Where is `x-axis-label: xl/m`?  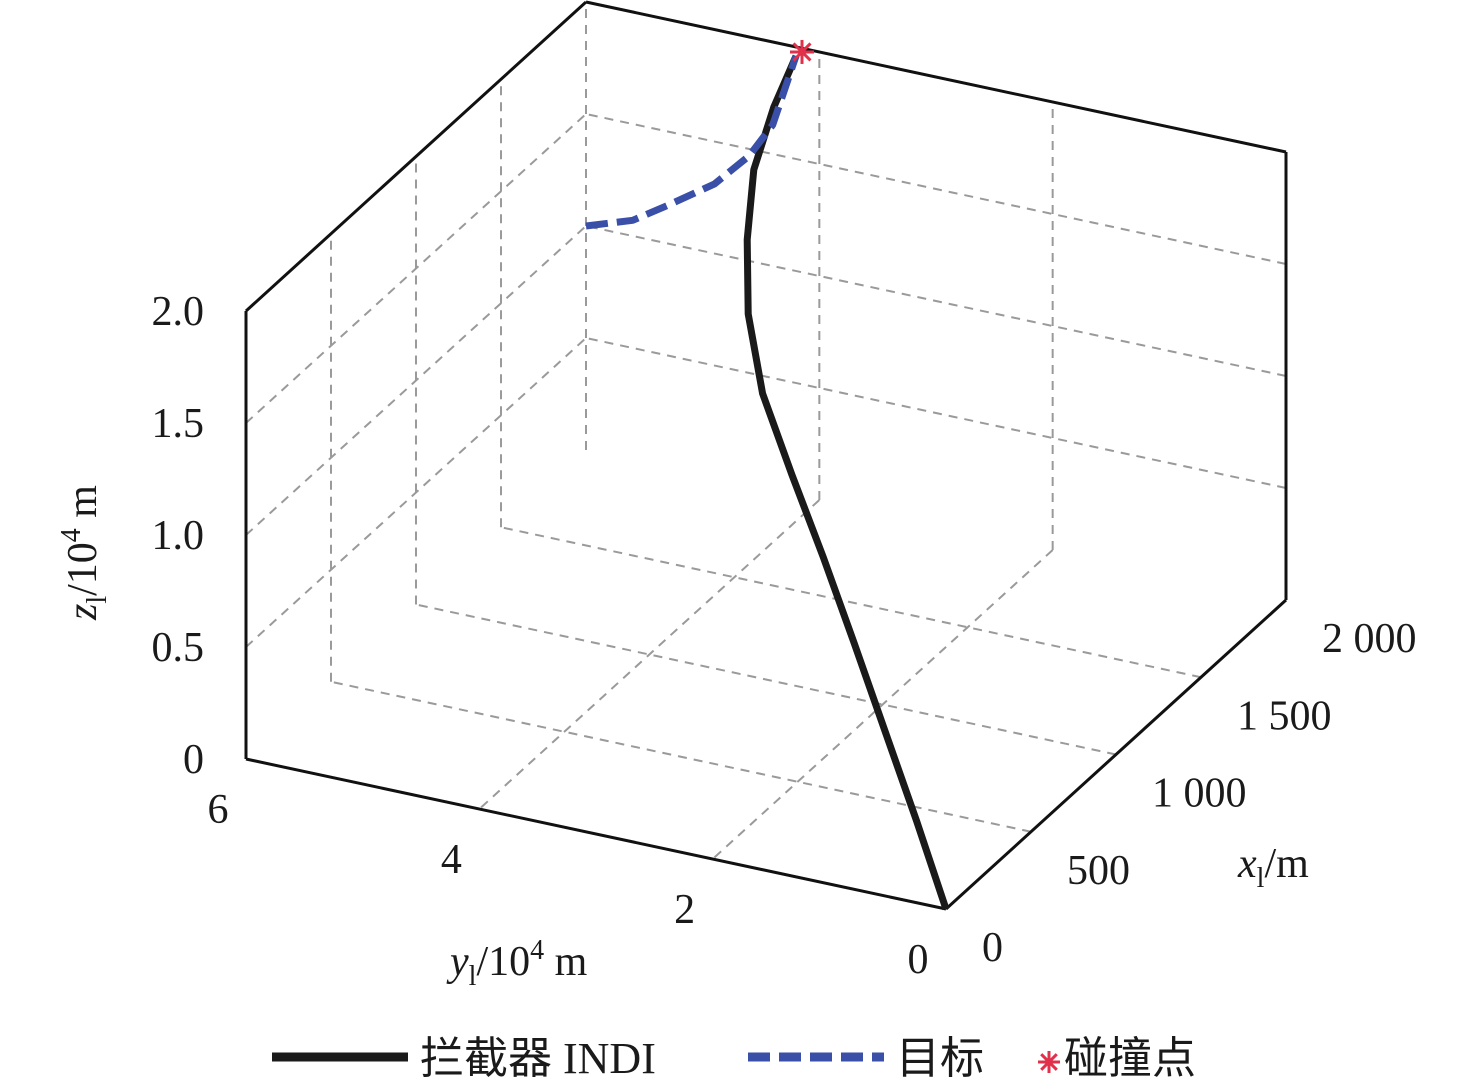 x-axis-label: xl/m is located at coordinates (1273, 867).